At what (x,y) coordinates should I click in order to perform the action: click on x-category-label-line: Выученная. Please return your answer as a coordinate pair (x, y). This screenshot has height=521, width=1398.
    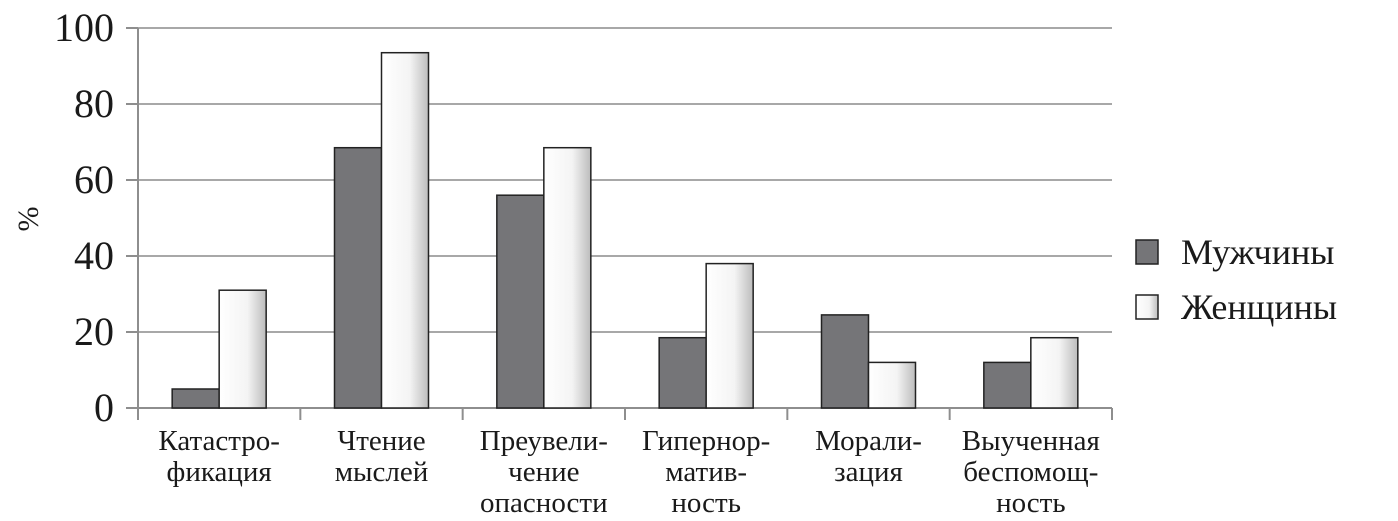
    Looking at the image, I should click on (1031, 441).